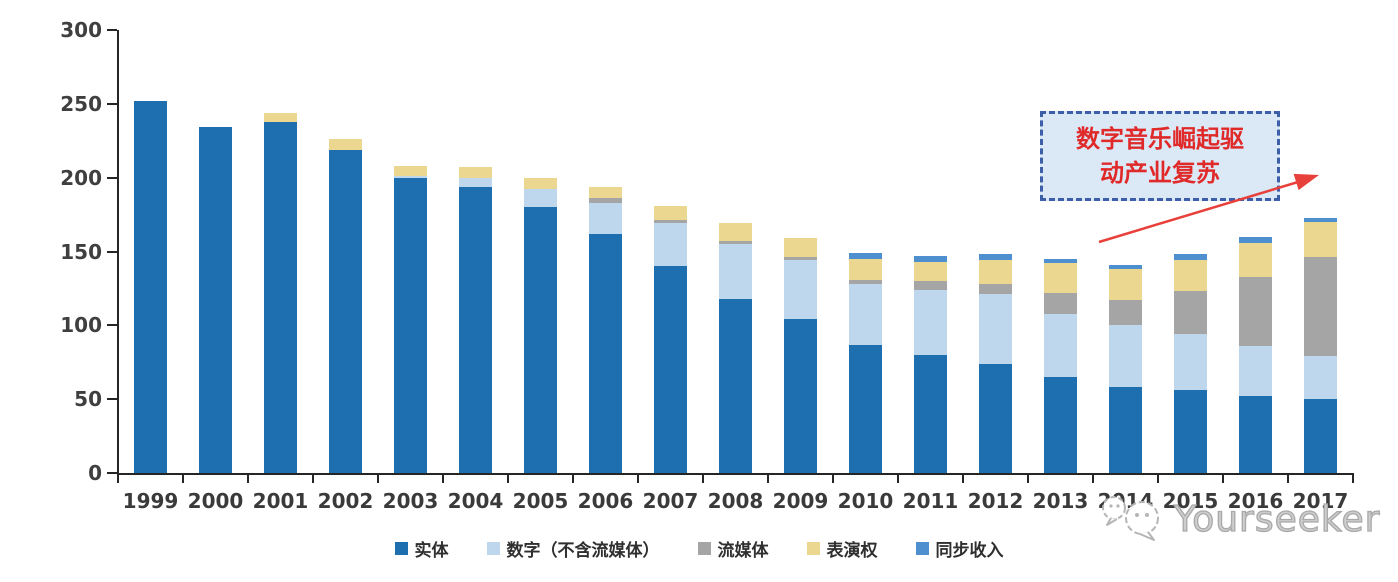 Image resolution: width=1398 pixels, height=582 pixels. What do you see at coordinates (81, 103) in the screenshot?
I see `y-tick-label: 250` at bounding box center [81, 103].